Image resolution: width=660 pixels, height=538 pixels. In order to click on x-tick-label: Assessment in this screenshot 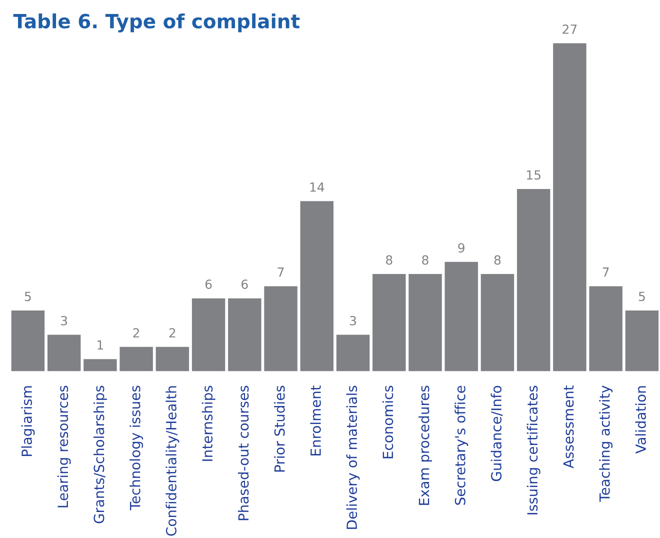, I will do `click(568, 426)`.